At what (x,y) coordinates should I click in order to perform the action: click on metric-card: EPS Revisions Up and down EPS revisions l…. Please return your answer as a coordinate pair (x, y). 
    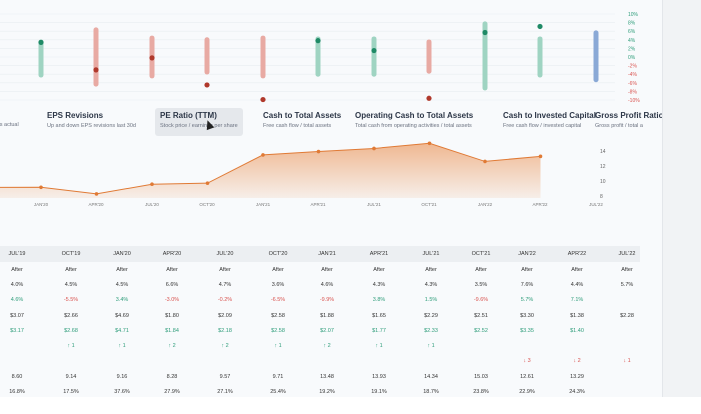
    Looking at the image, I should click on (91, 122).